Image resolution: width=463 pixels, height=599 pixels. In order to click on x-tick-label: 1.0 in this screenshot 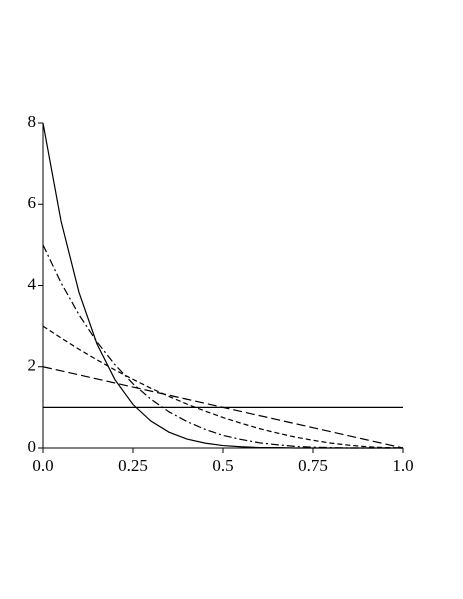, I will do `click(402, 465)`.